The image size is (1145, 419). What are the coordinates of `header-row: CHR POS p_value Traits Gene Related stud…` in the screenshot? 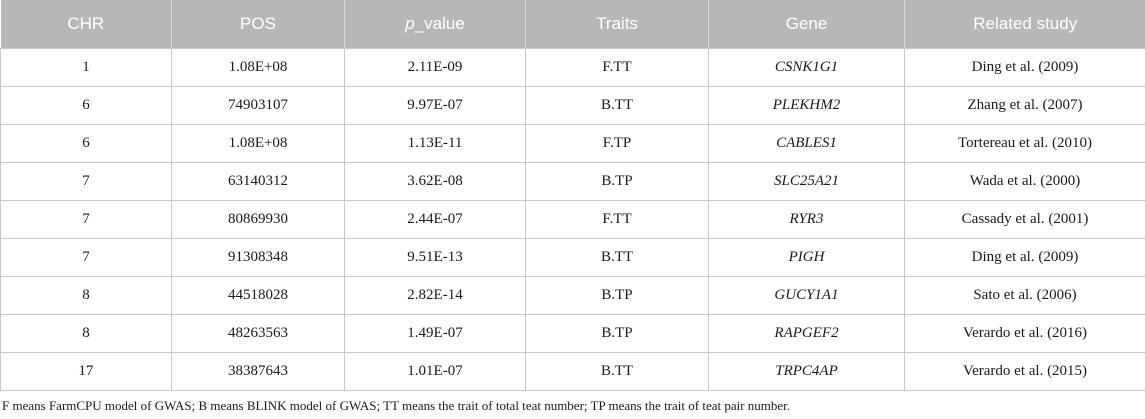 It's located at (572, 24).